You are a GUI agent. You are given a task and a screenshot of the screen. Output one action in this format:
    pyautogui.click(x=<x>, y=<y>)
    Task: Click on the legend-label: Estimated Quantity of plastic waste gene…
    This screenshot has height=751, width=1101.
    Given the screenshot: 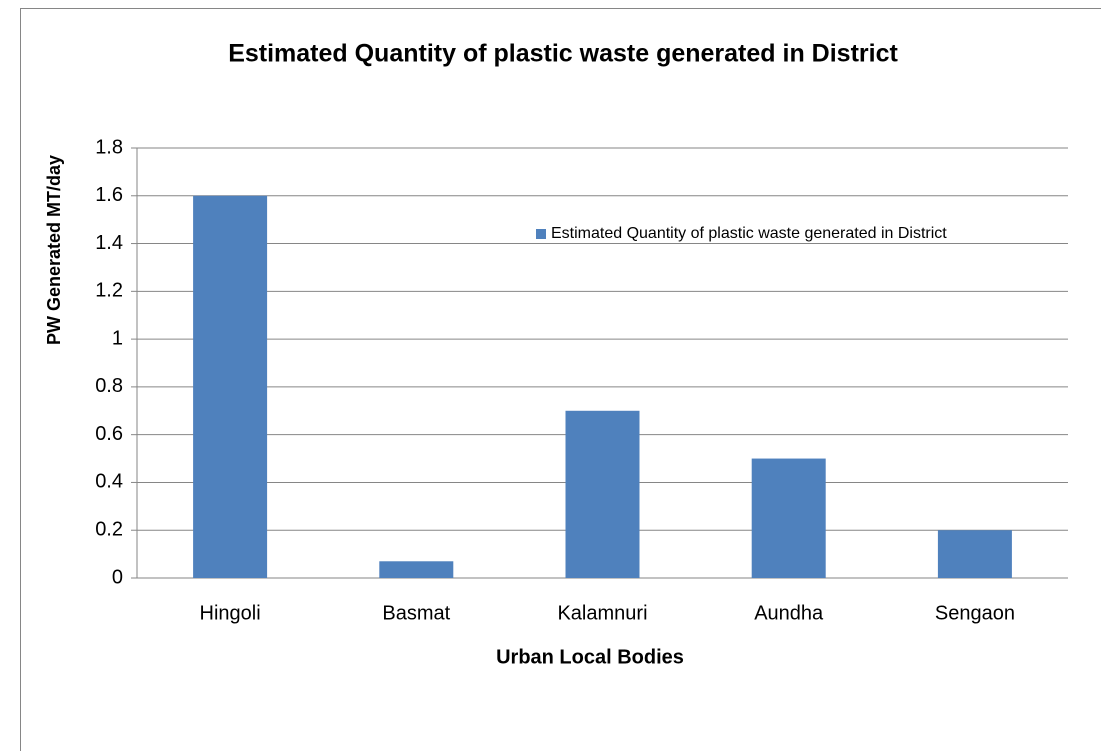 What is the action you would take?
    pyautogui.click(x=749, y=233)
    